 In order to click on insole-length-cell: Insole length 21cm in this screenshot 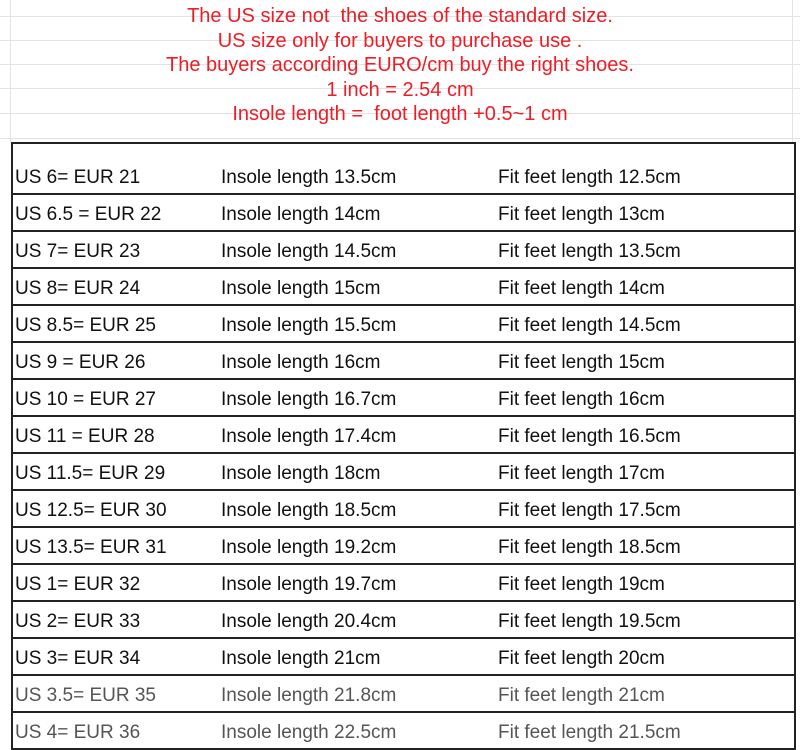, I will do `click(301, 658)`.